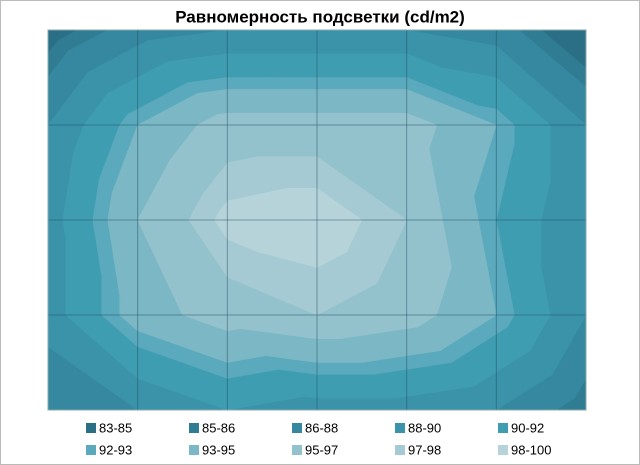  I want to click on chart-title: Равномерность подсветки (cd/m2), so click(320, 16).